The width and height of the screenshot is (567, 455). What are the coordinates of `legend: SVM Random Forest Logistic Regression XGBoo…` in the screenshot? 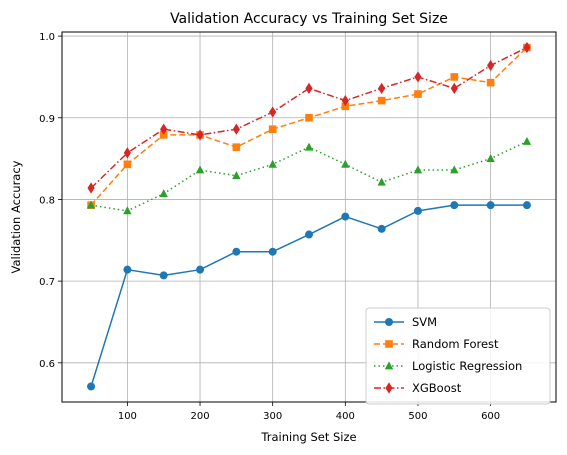 It's located at (458, 356).